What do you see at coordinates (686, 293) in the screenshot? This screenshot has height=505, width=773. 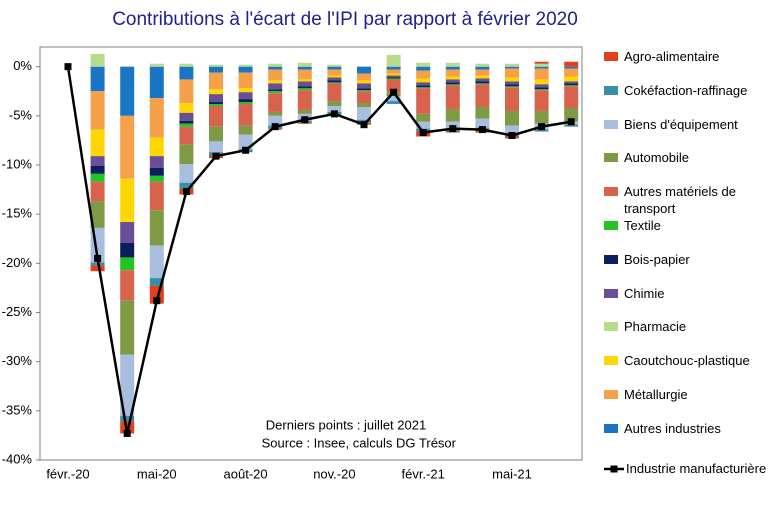 I see `legend-item: Chimie` at bounding box center [686, 293].